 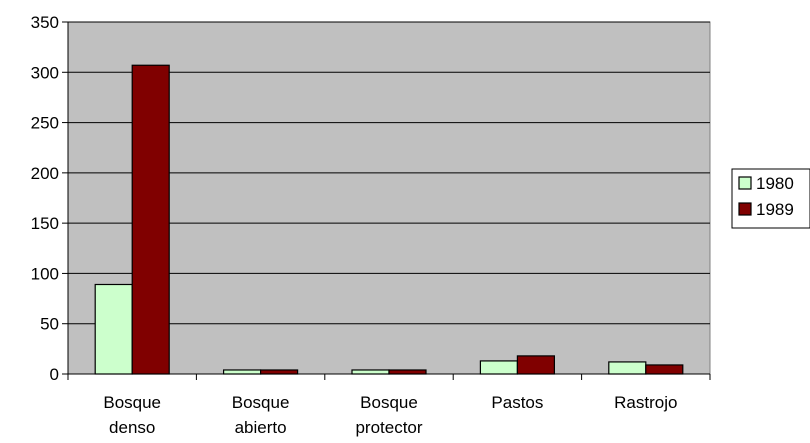 What do you see at coordinates (775, 183) in the screenshot?
I see `legend-label-1980: 1980` at bounding box center [775, 183].